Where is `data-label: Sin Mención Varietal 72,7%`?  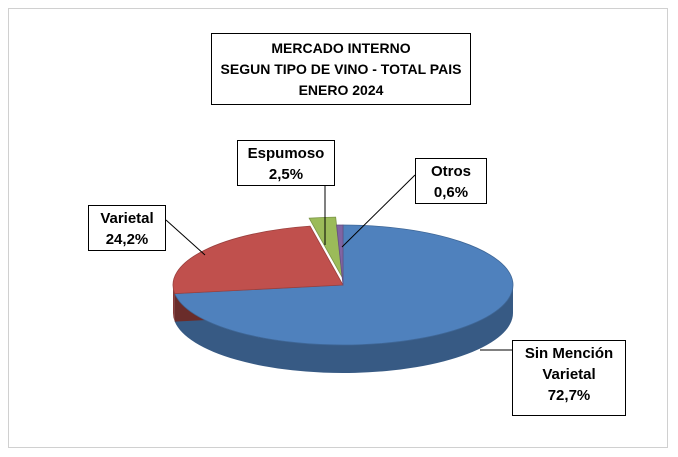 data-label: Sin Mención Varietal 72,7% is located at coordinates (569, 378).